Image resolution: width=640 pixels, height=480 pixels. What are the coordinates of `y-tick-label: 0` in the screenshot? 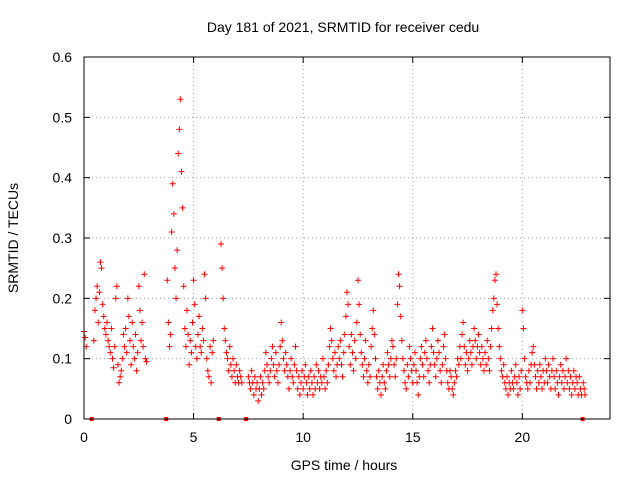 It's located at (68, 419).